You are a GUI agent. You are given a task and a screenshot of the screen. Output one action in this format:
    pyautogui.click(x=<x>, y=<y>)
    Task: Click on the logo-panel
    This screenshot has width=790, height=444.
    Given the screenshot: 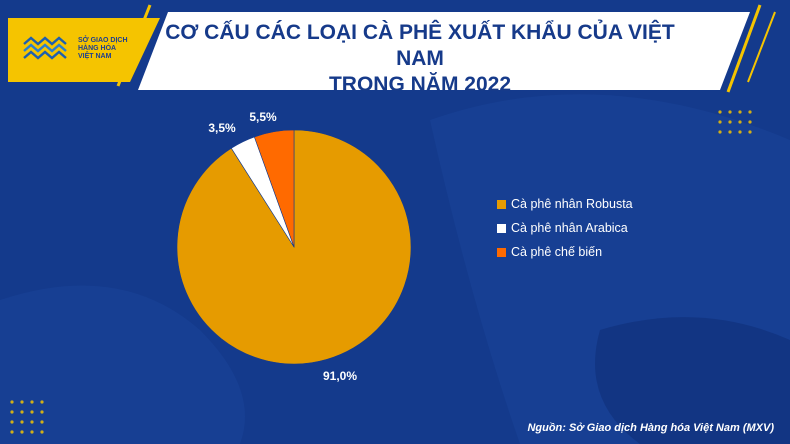 What is the action you would take?
    pyautogui.click(x=84, y=50)
    